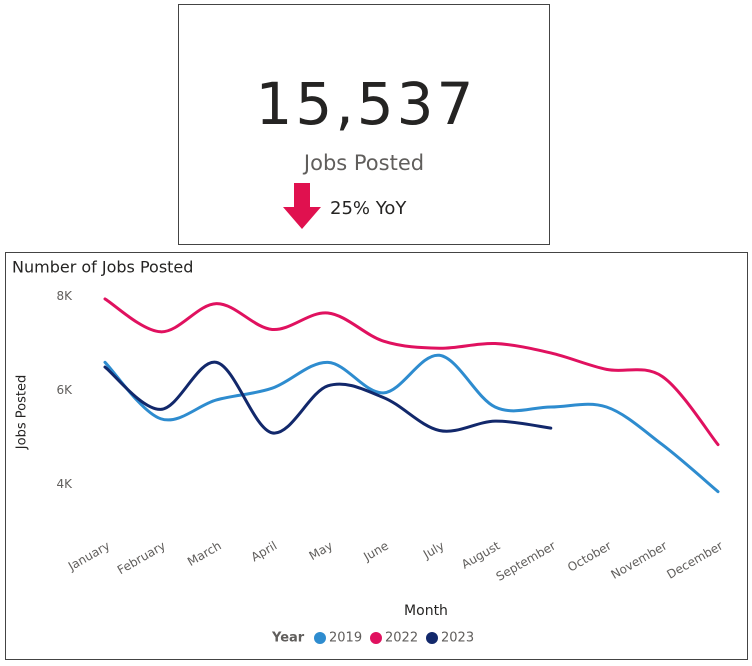 The image size is (752, 666). I want to click on kpi-label: Jobs Posted, so click(363, 163).